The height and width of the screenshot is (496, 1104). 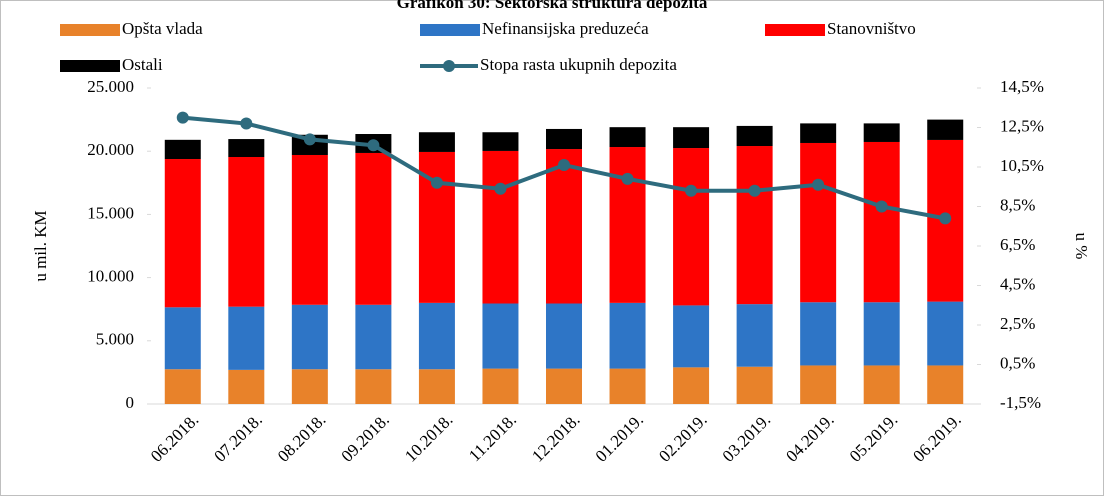 What do you see at coordinates (110, 212) in the screenshot?
I see `y-tick-label: 15.000` at bounding box center [110, 212].